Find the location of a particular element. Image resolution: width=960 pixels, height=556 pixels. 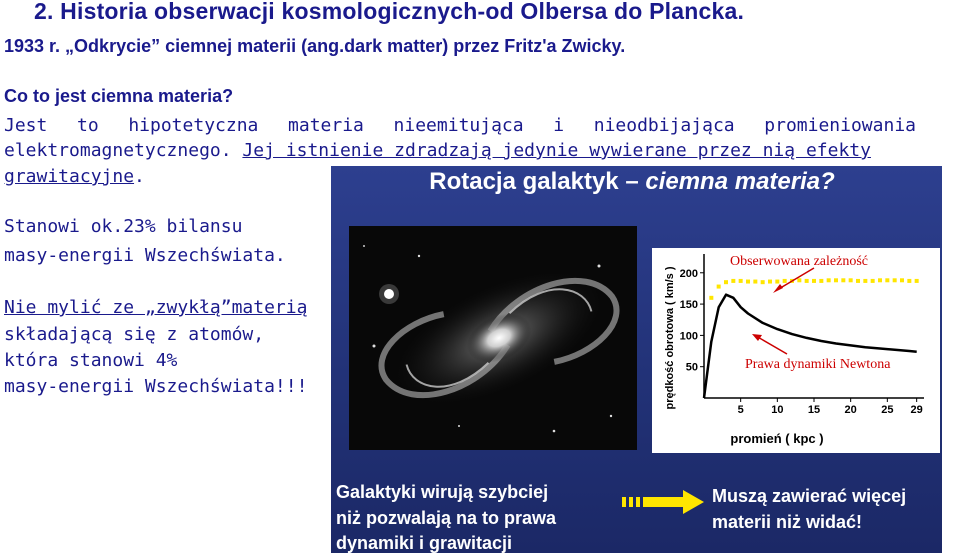

newton-annotation-arrowhead is located at coordinates (757, 337).